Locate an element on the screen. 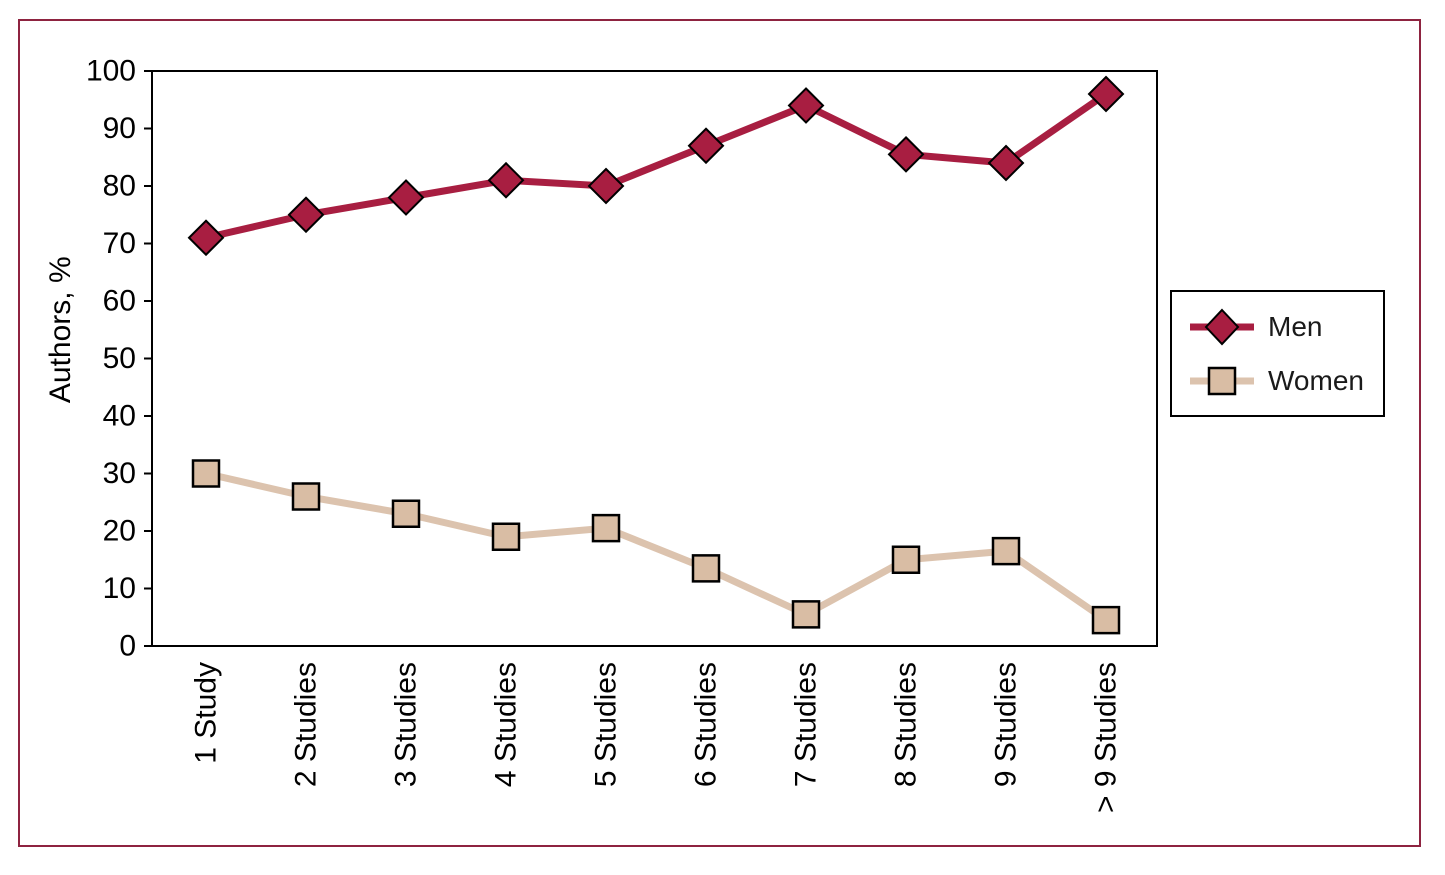 The image size is (1445, 875). y-tick-label: 40 is located at coordinates (119, 416).